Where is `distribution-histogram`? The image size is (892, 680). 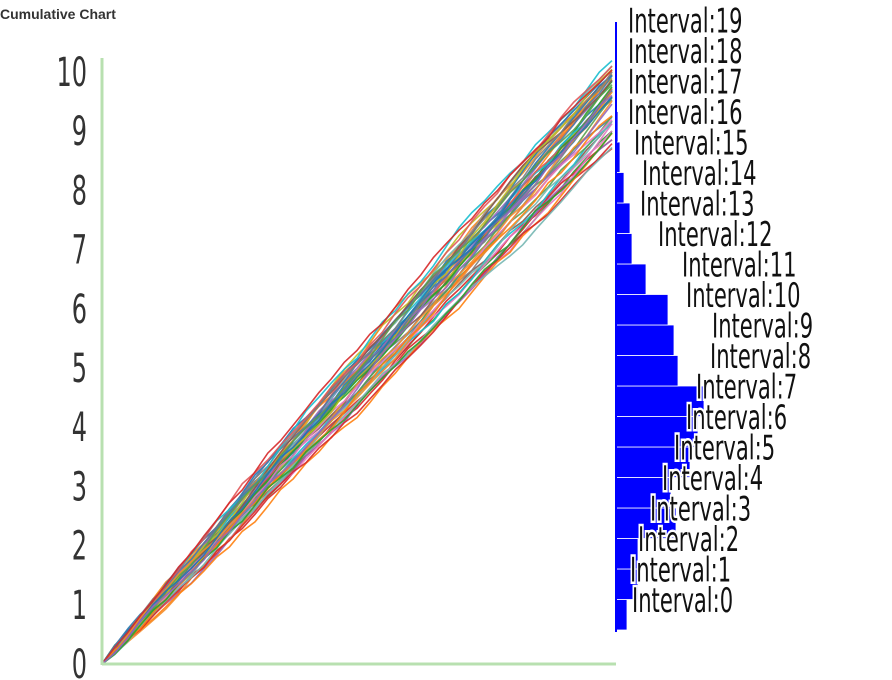 distribution-histogram is located at coordinates (660, 327).